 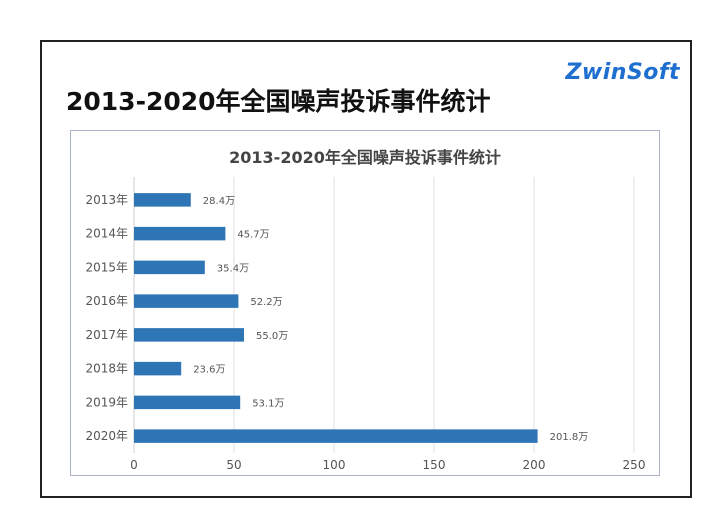 What do you see at coordinates (253, 235) in the screenshot?
I see `data-label: 45.7万` at bounding box center [253, 235].